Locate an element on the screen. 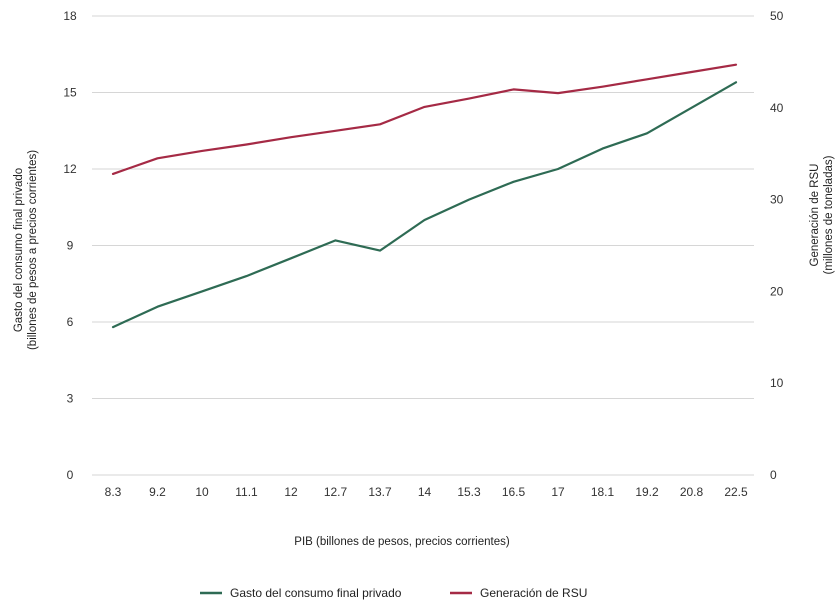  series-line-rsu is located at coordinates (424, 119).